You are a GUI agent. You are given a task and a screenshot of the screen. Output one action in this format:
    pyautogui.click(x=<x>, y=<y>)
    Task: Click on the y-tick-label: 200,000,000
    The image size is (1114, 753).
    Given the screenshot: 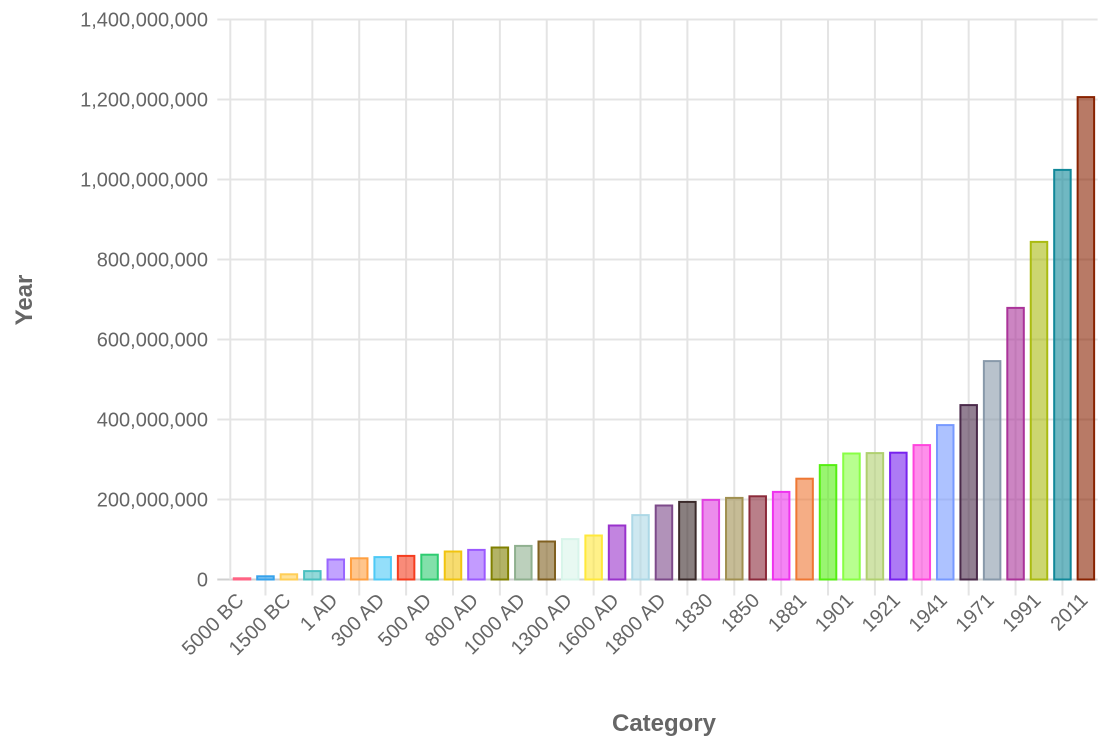 What is the action you would take?
    pyautogui.click(x=152, y=501)
    